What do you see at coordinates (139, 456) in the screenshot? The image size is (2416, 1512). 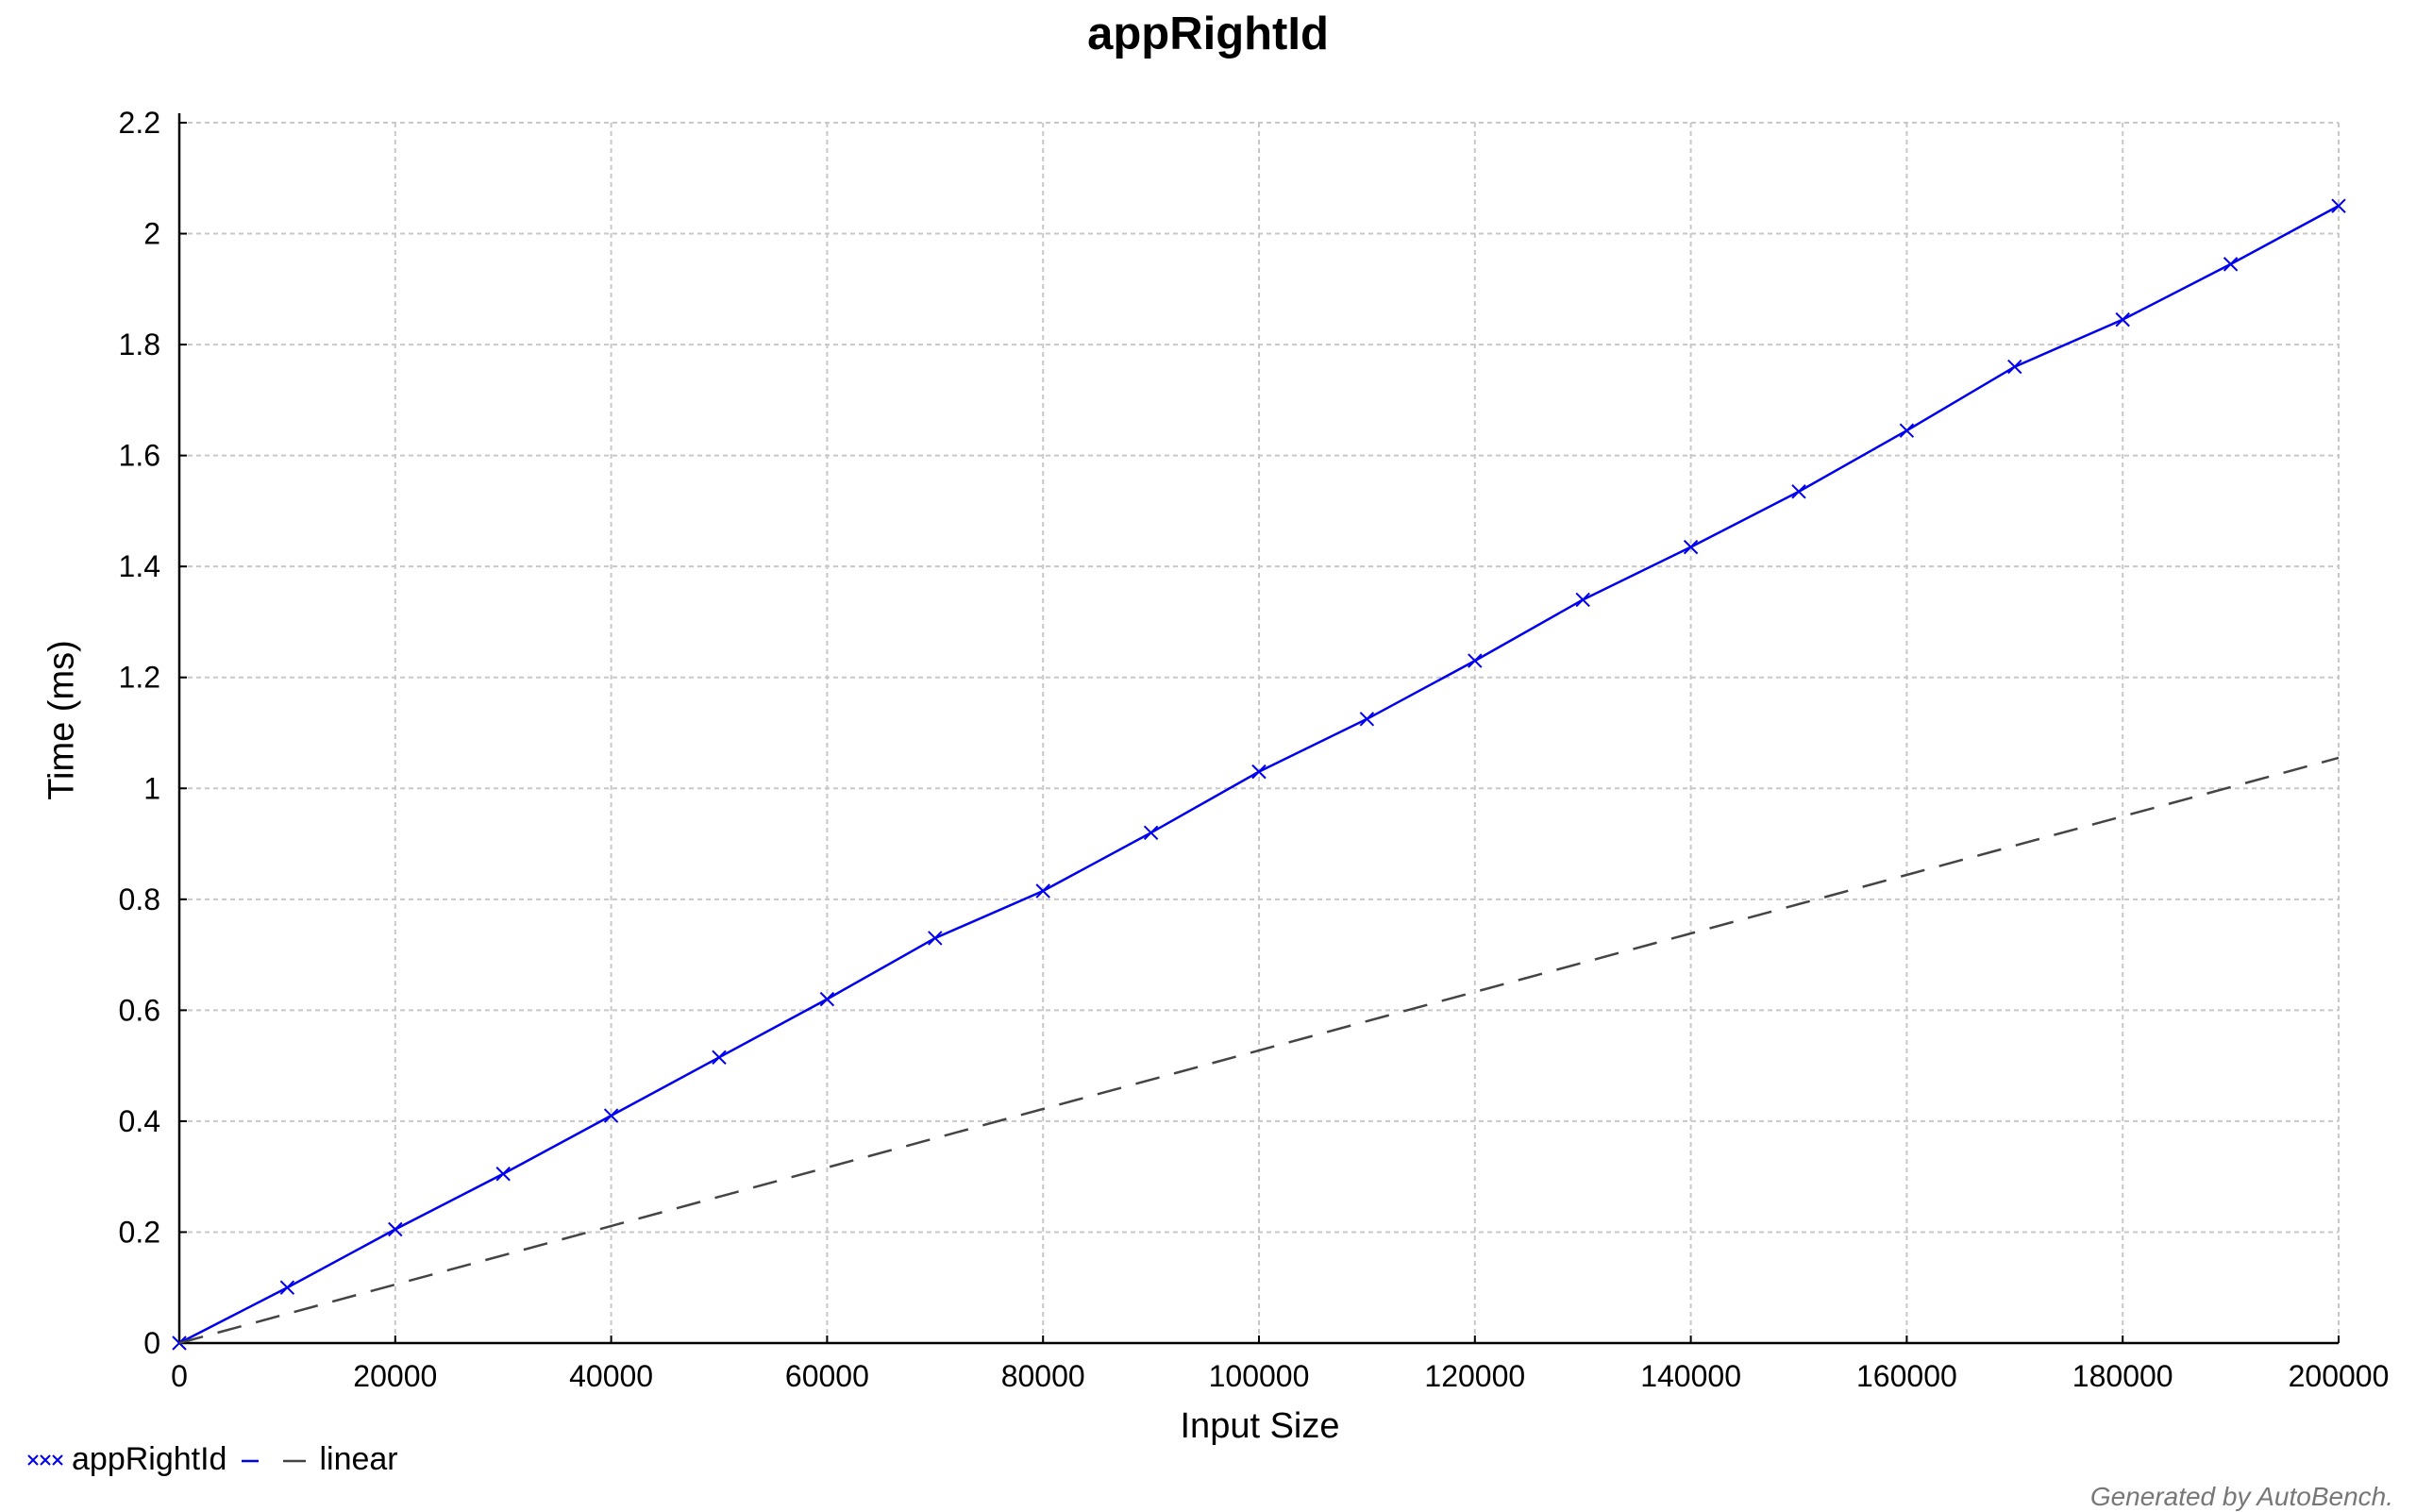 I see `y-tick-label: 1.6` at bounding box center [139, 456].